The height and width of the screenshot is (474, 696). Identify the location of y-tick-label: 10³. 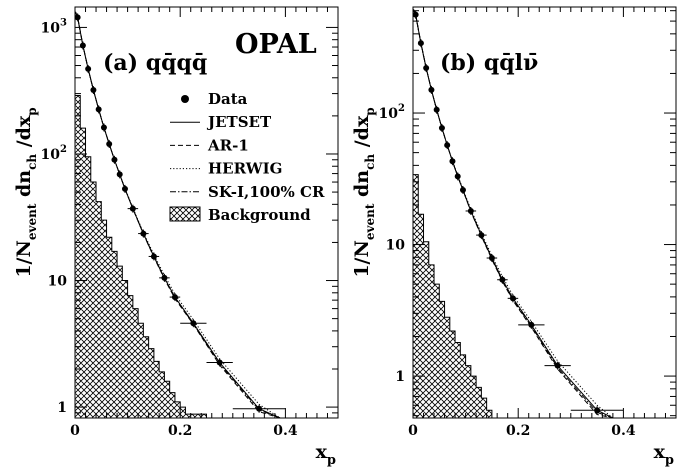
(54, 26).